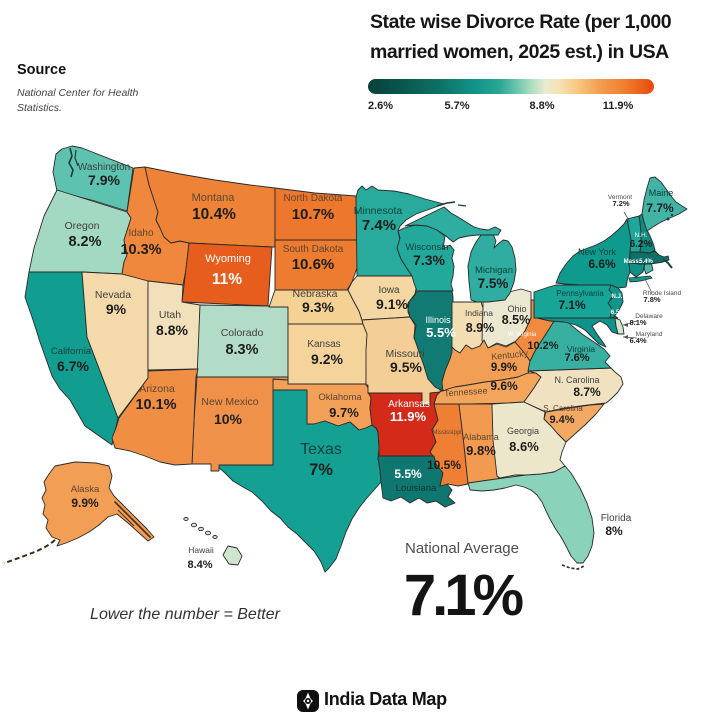 This screenshot has height=720, width=720. I want to click on svg-text: 7.4%, so click(379, 225).